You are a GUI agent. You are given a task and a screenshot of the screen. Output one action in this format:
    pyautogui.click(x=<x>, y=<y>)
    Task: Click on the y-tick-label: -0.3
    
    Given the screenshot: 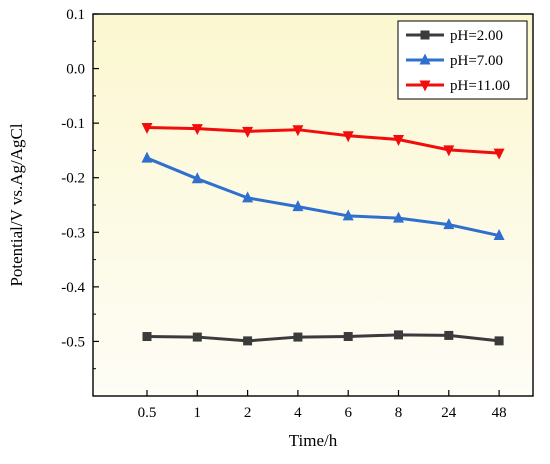 What is the action you would take?
    pyautogui.click(x=73, y=233)
    